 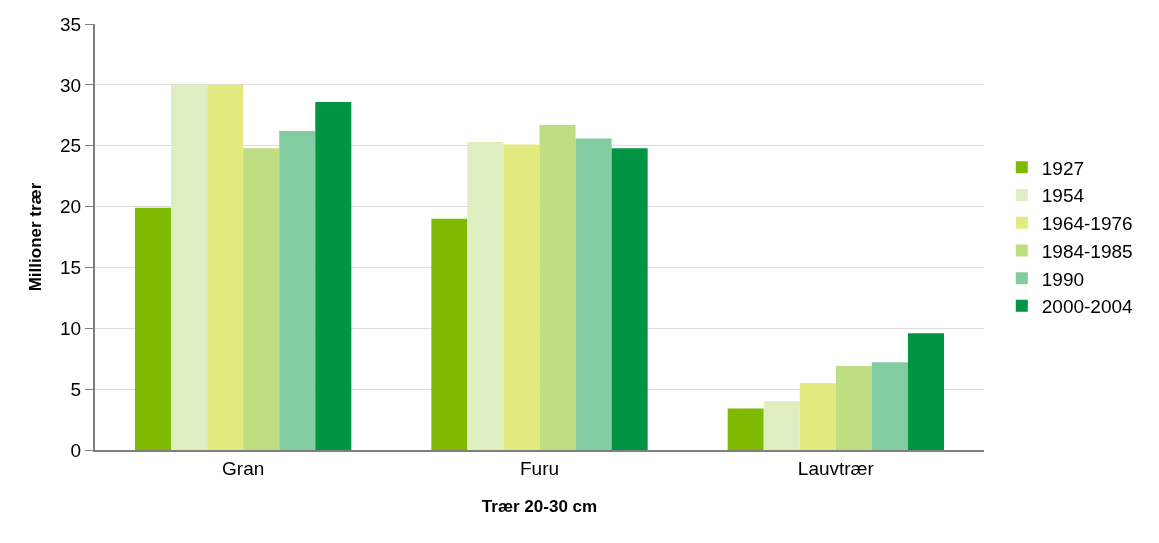 I want to click on x-axis-title: Trær 20-30 cm, so click(x=539, y=506).